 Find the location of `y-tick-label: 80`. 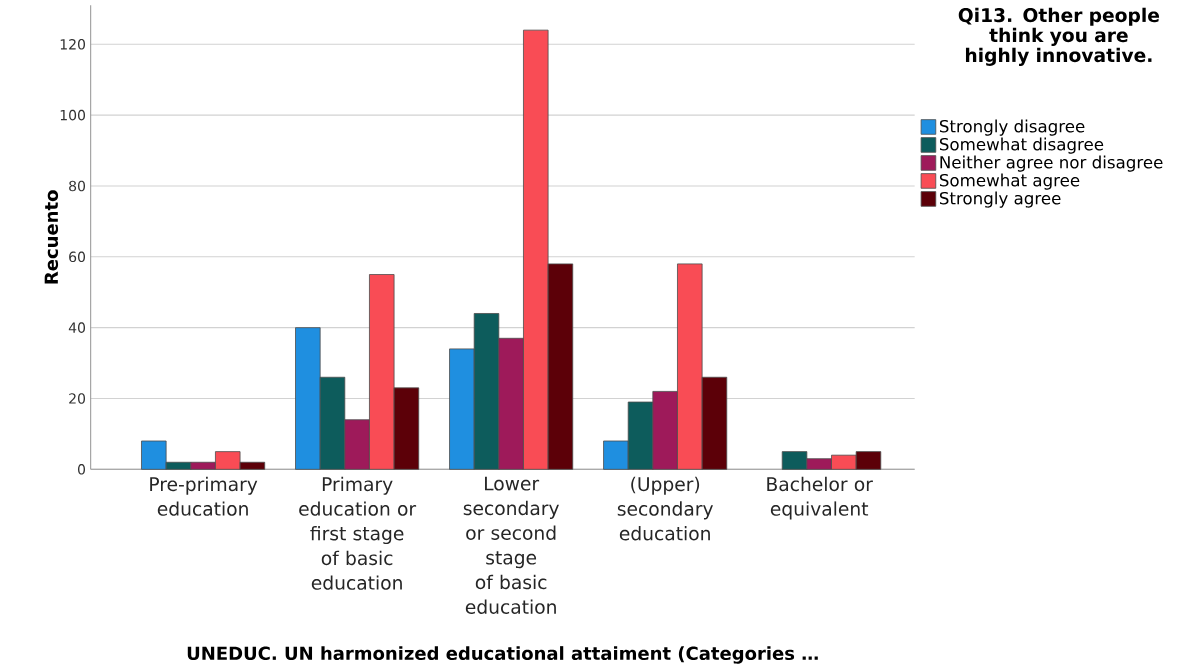

y-tick-label: 80 is located at coordinates (77, 186).